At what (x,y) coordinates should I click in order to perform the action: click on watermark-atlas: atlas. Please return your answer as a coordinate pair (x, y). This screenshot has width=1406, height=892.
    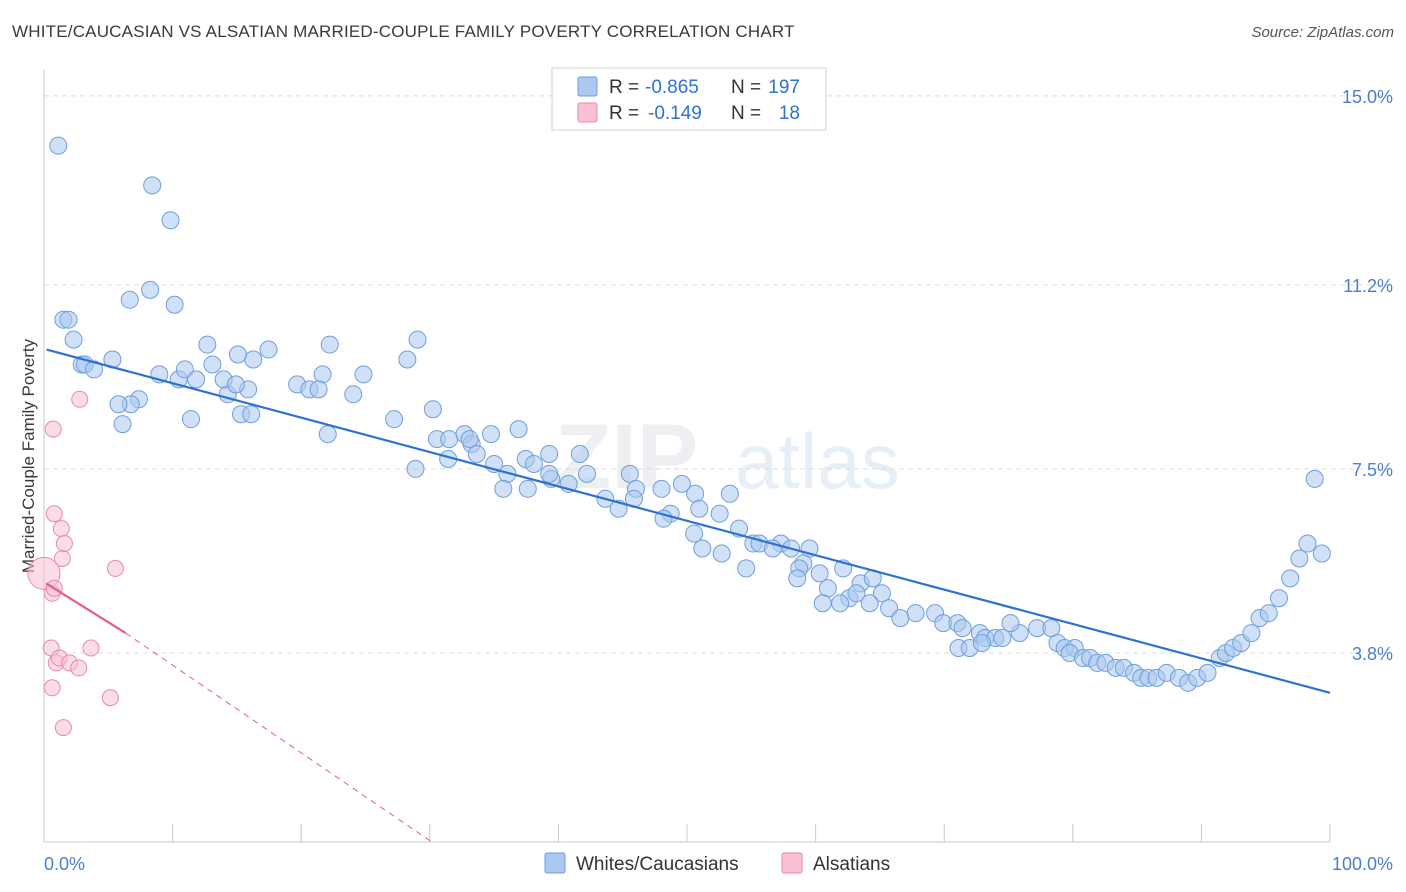
    Looking at the image, I should click on (817, 461).